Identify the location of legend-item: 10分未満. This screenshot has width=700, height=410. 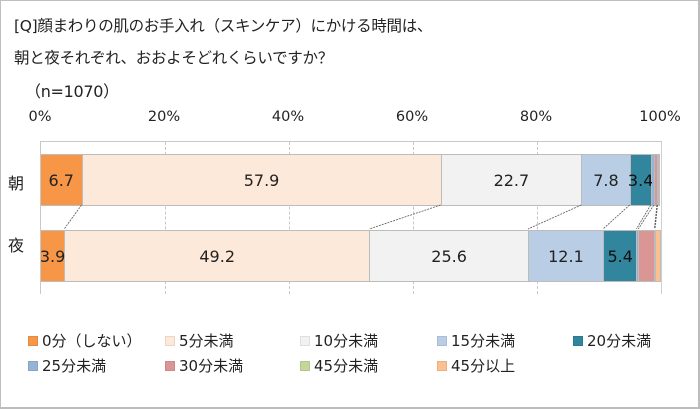
(339, 340).